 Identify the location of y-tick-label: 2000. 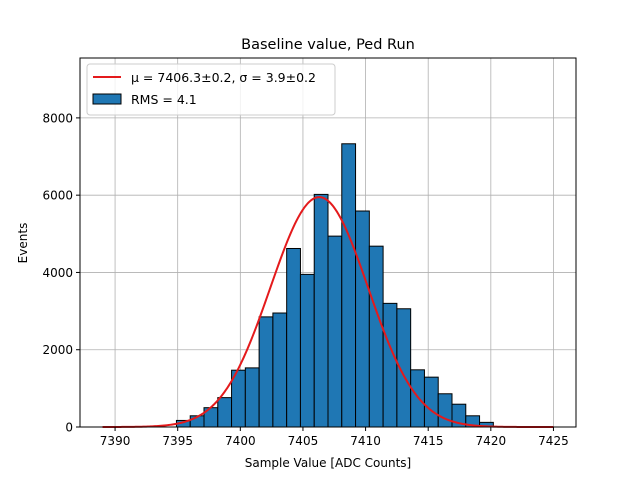
(57, 350).